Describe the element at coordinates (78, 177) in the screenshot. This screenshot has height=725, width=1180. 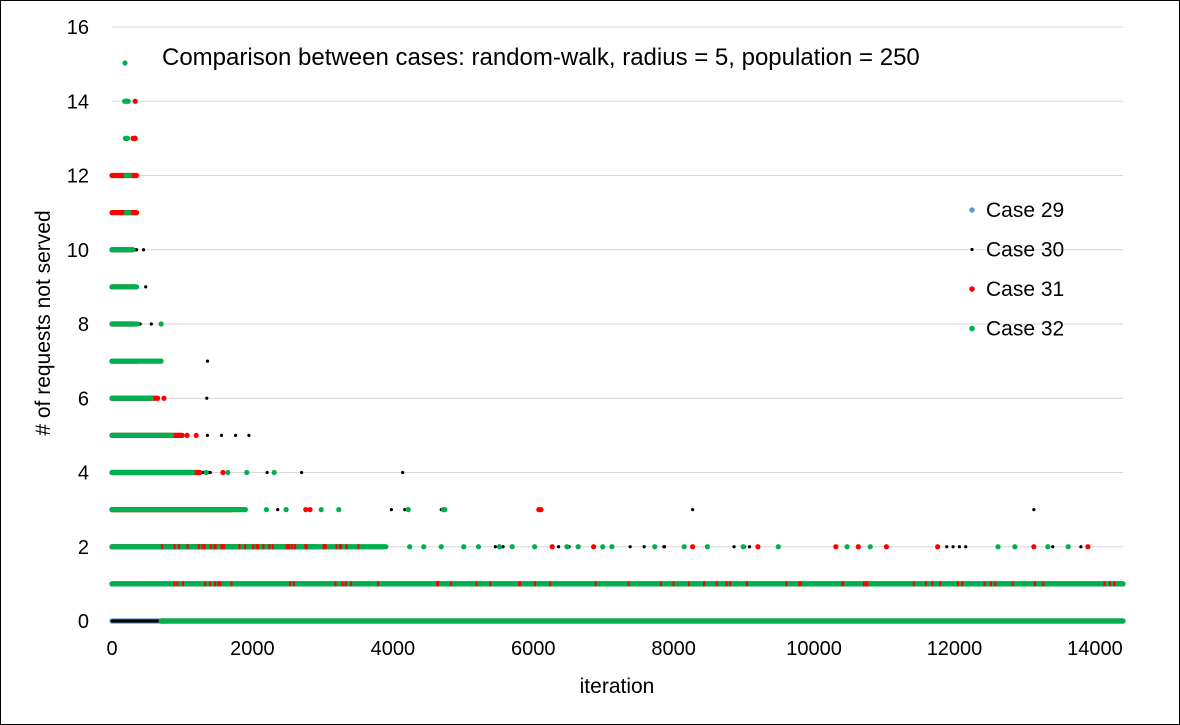
I see `y-tick-label: 12` at that location.